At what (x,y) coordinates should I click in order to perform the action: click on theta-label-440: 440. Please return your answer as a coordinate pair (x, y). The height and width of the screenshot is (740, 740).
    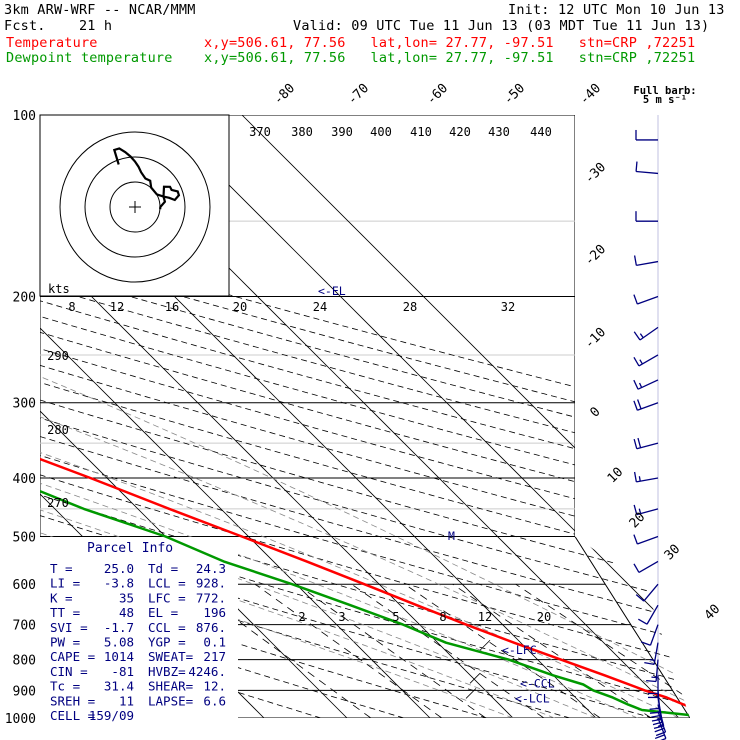
    Looking at the image, I should click on (541, 132).